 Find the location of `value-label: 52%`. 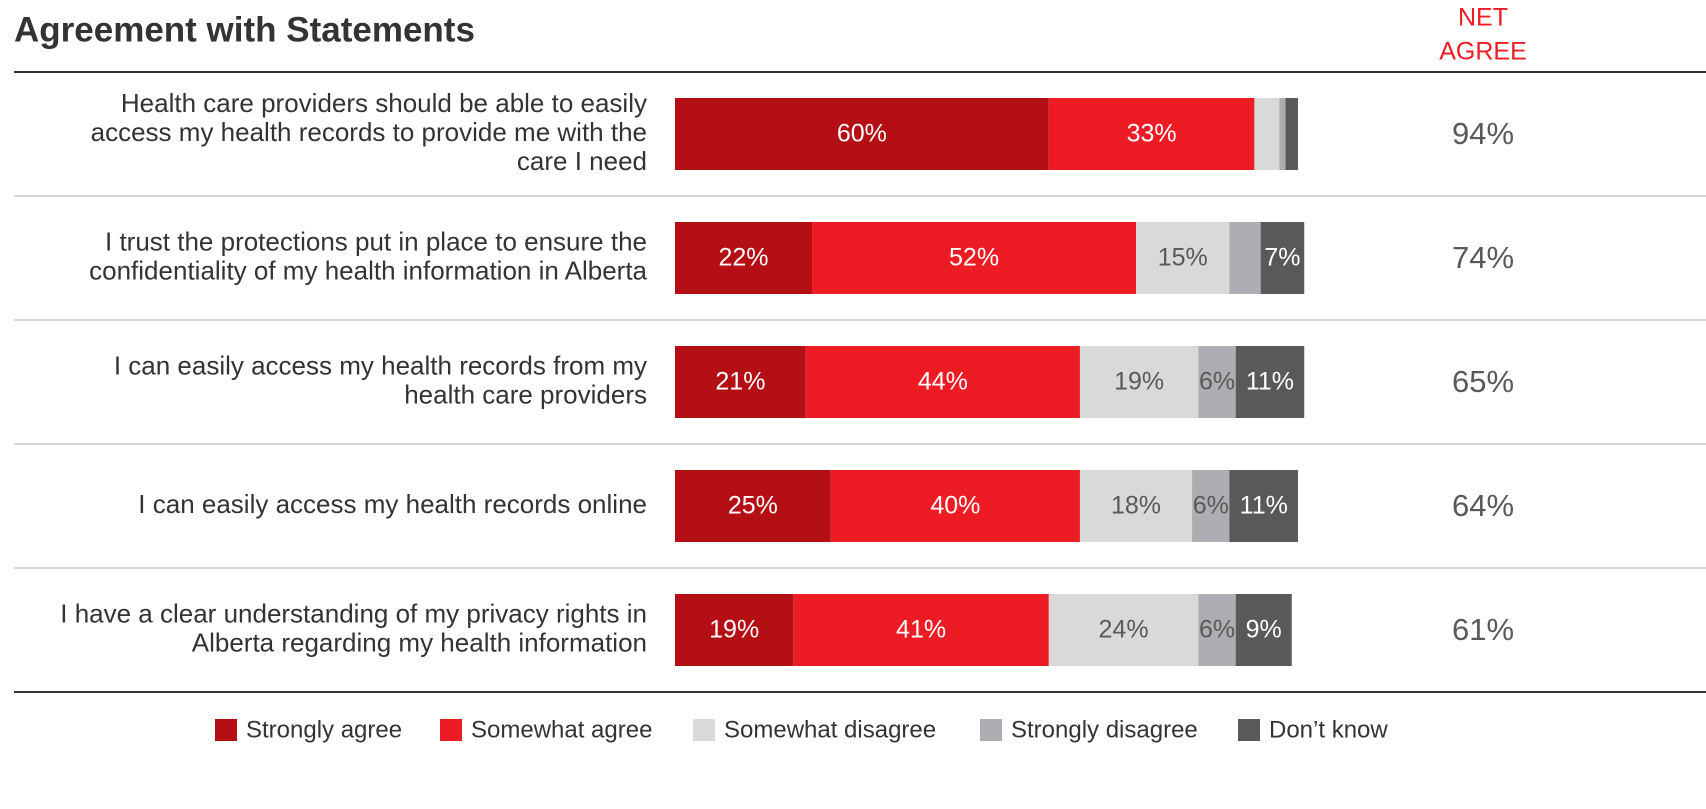

value-label: 52% is located at coordinates (974, 258).